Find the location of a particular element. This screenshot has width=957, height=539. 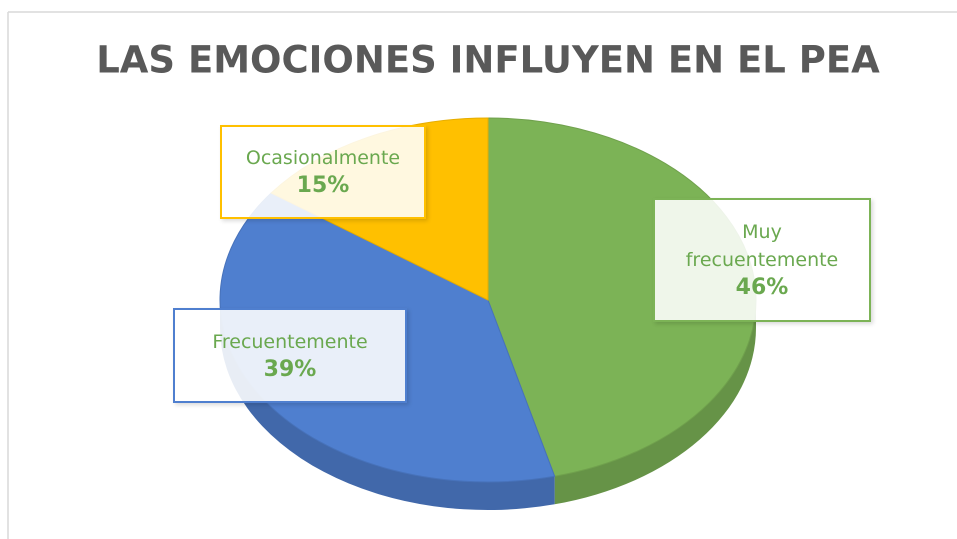

label-category: Muy frecuentemente is located at coordinates (762, 246).